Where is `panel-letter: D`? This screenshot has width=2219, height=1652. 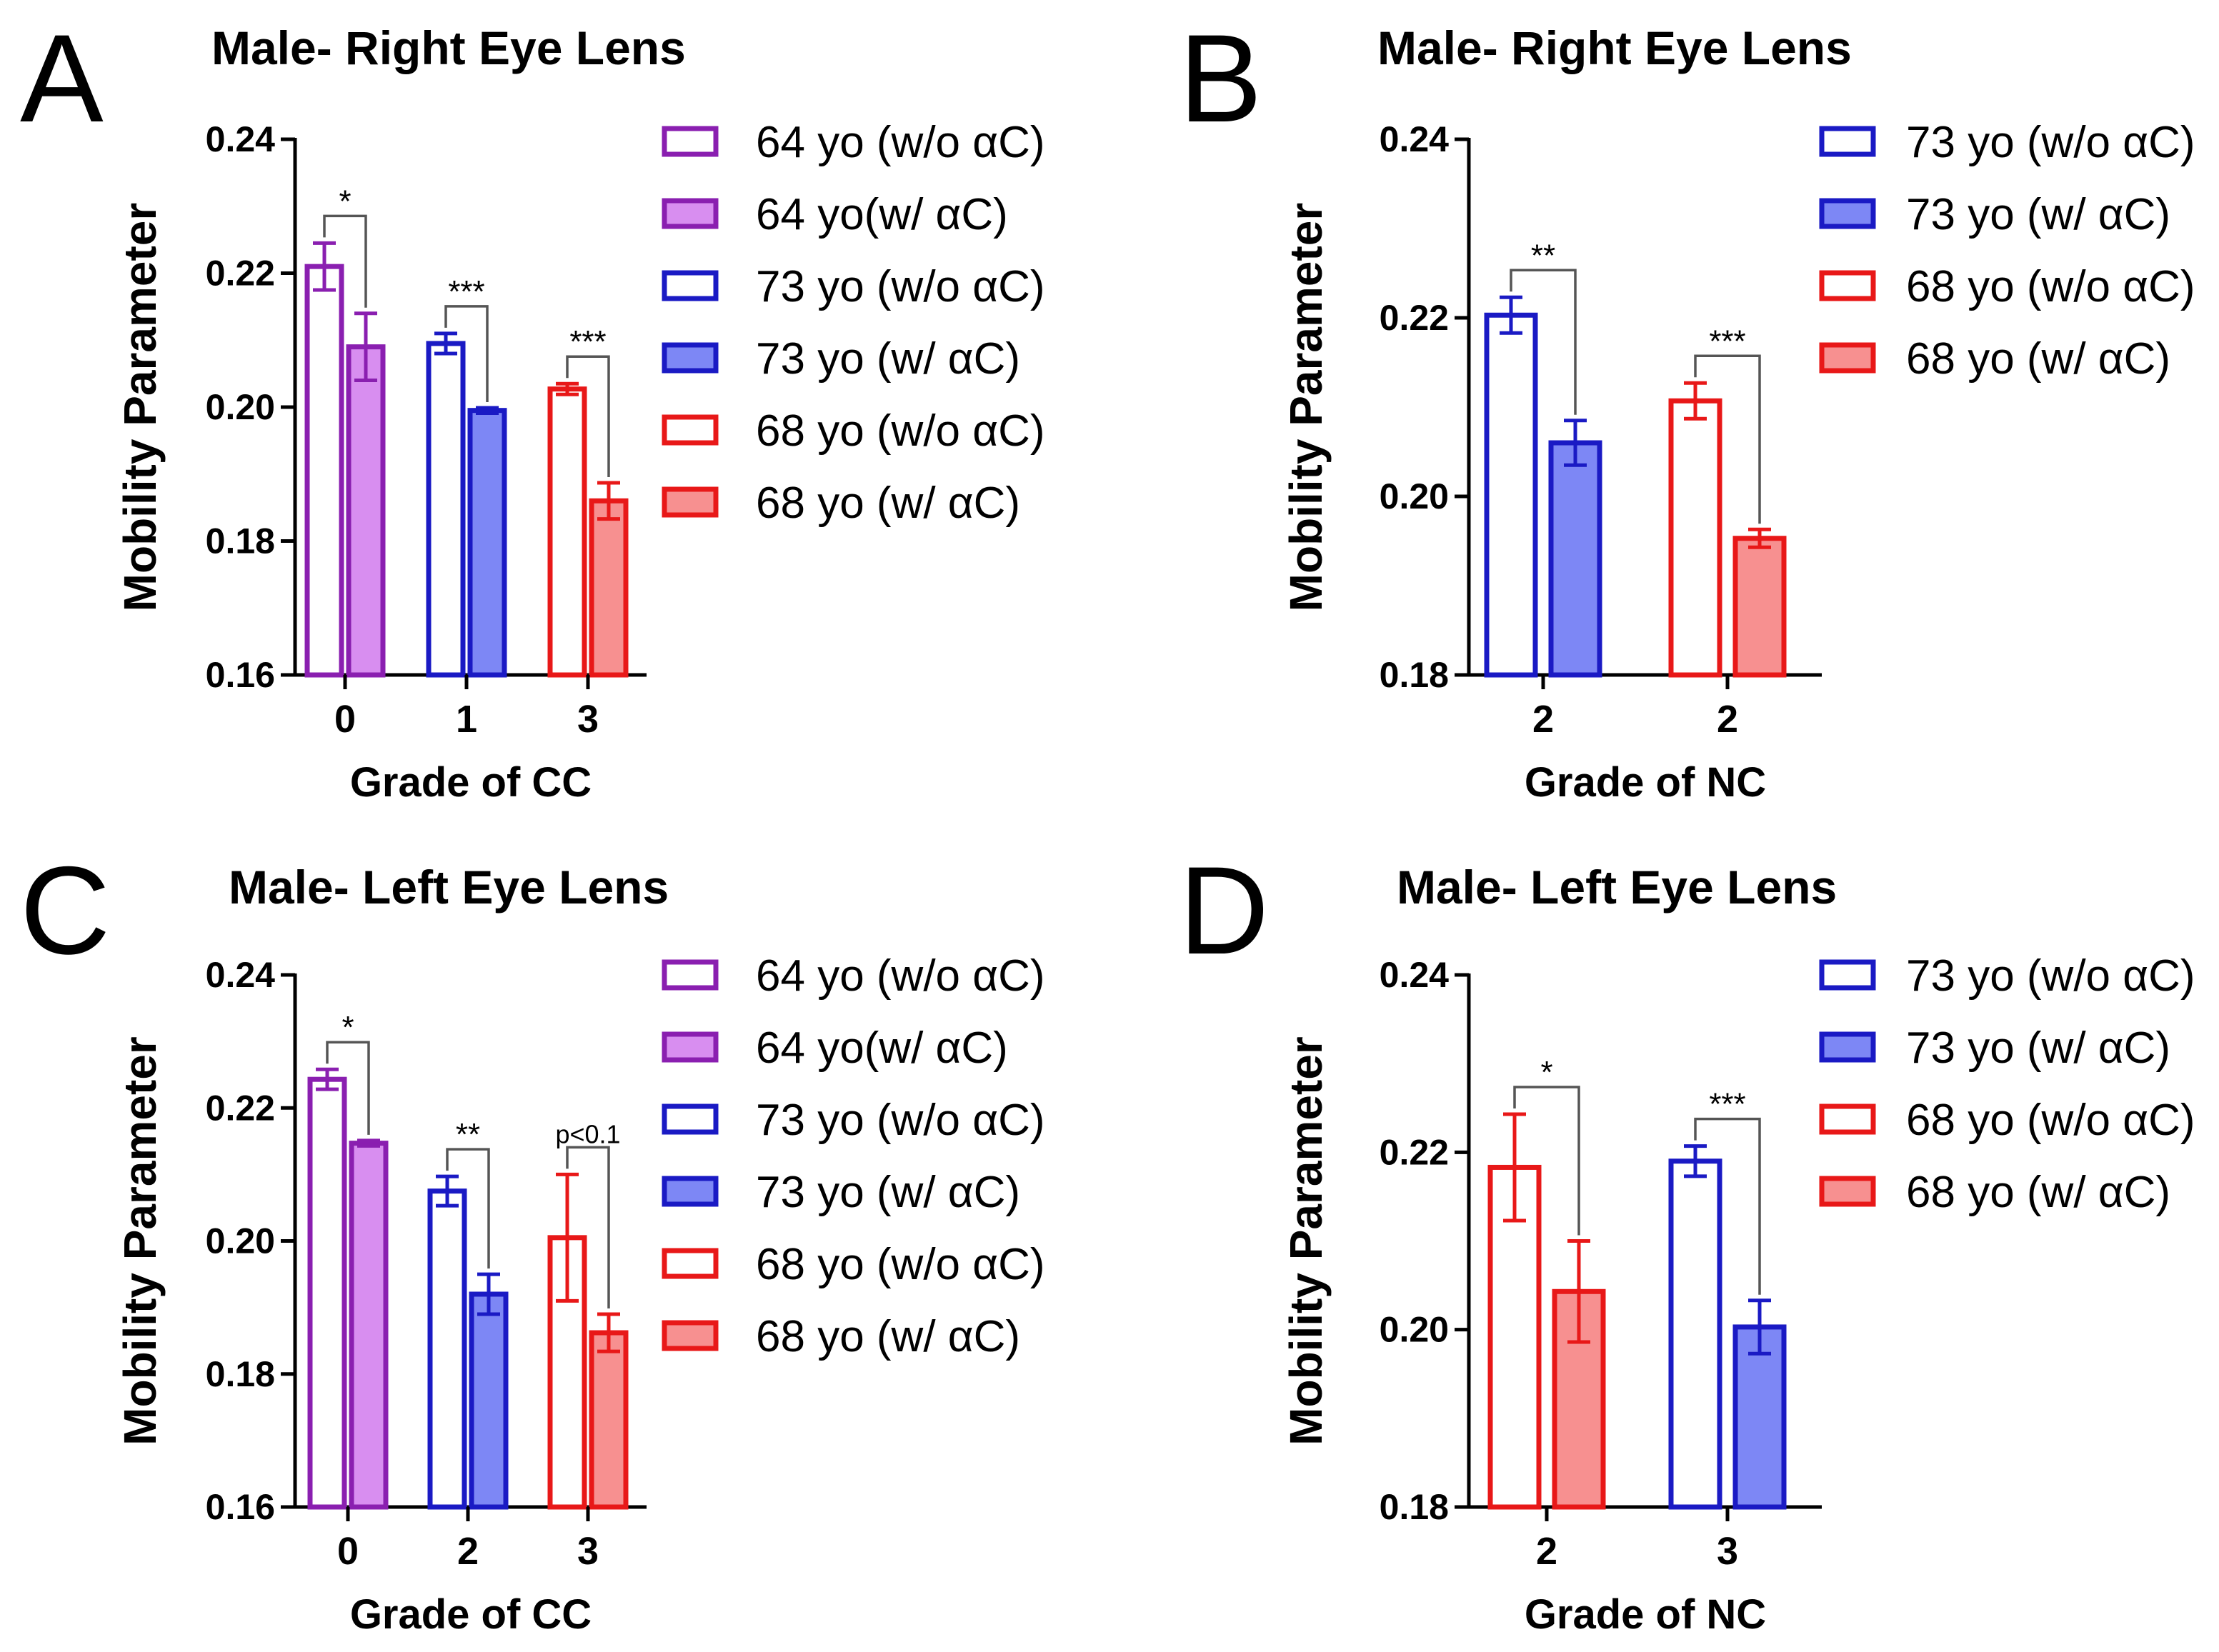
panel-letter: D is located at coordinates (1224, 911).